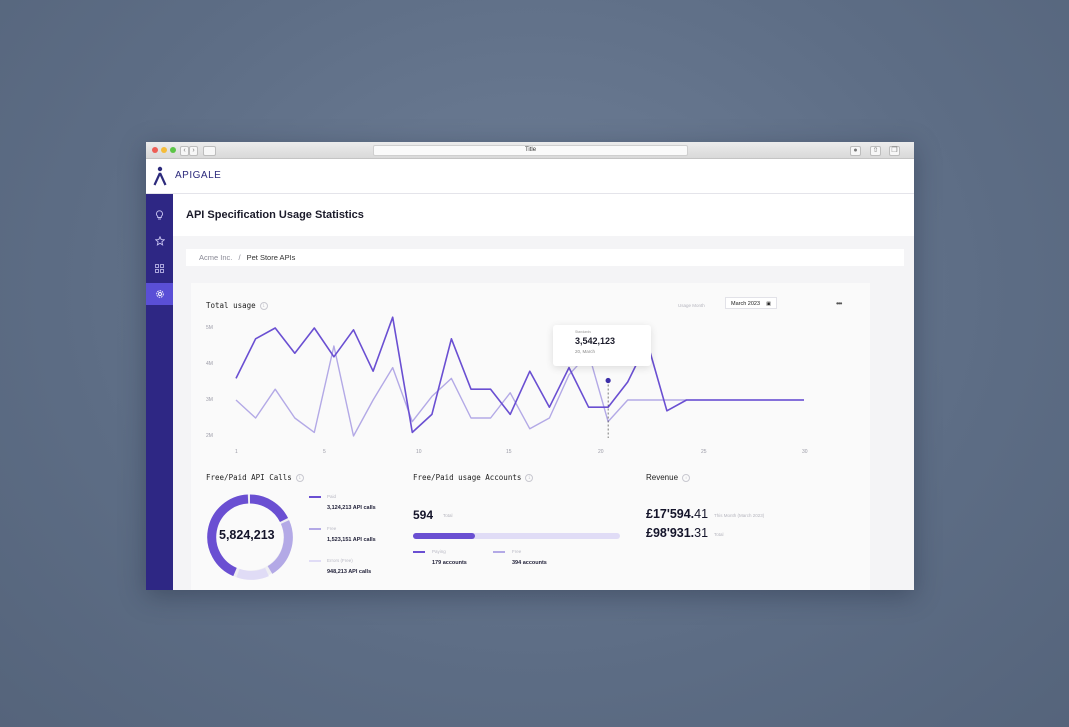 The image size is (1069, 727). Describe the element at coordinates (449, 563) in the screenshot. I see `paying-legend-value: 179 accounts` at that location.